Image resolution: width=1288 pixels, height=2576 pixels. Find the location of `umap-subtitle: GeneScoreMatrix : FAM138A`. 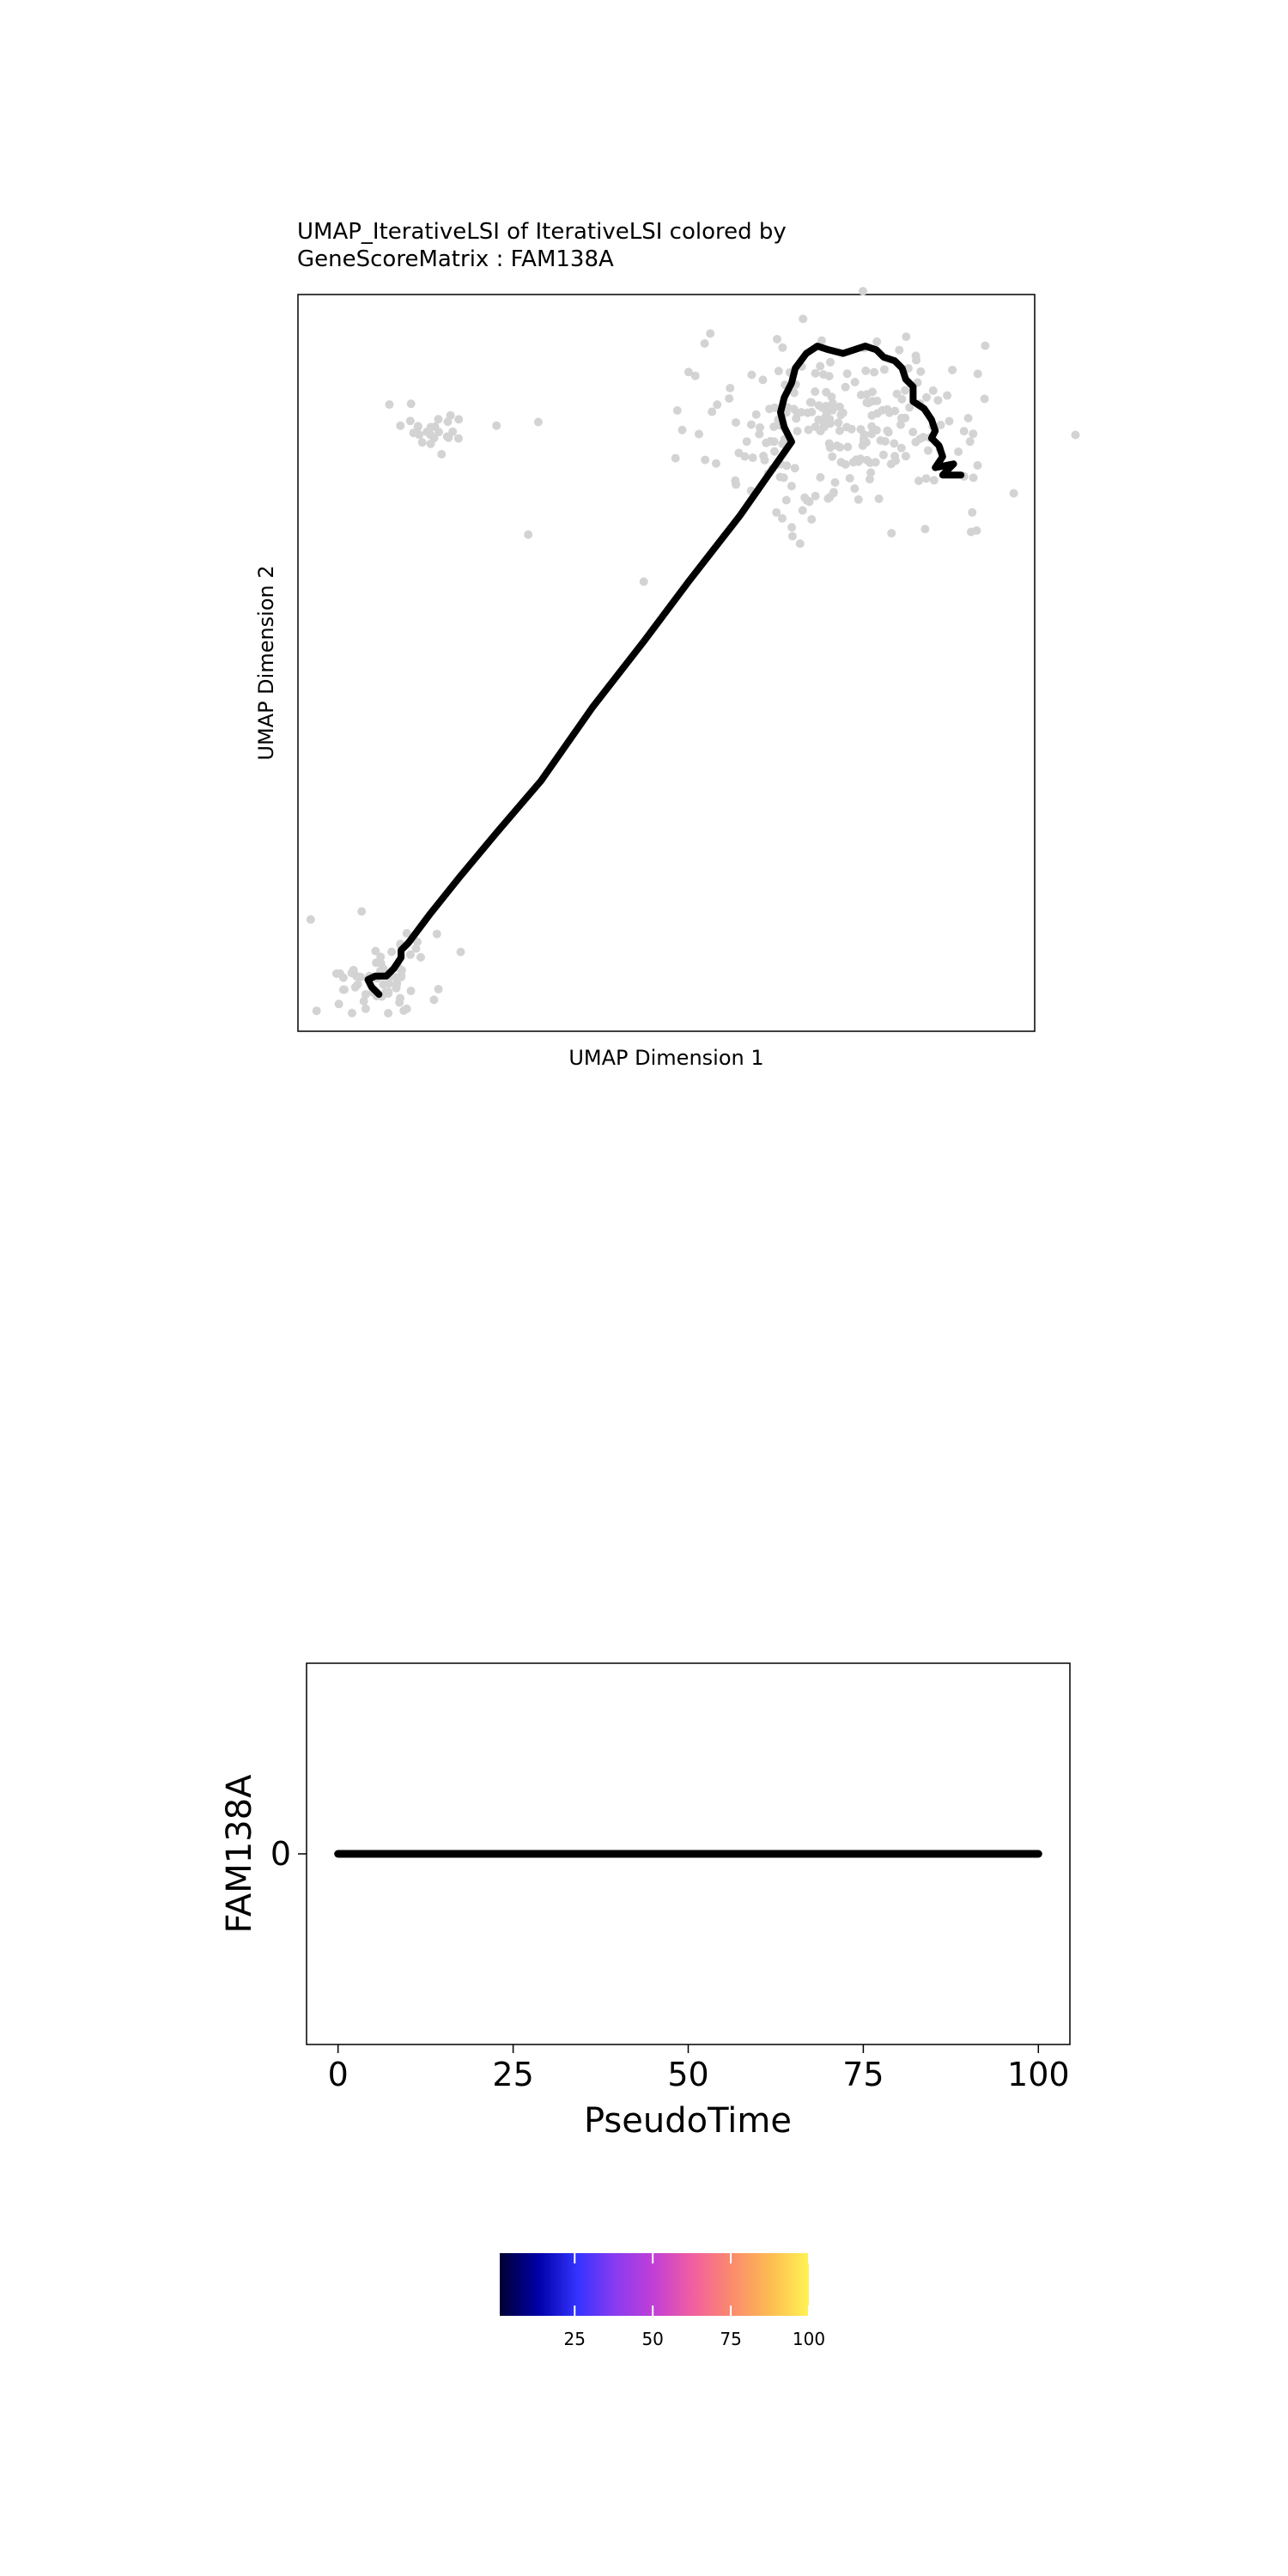

umap-subtitle: GeneScoreMatrix : FAM138A is located at coordinates (455, 259).